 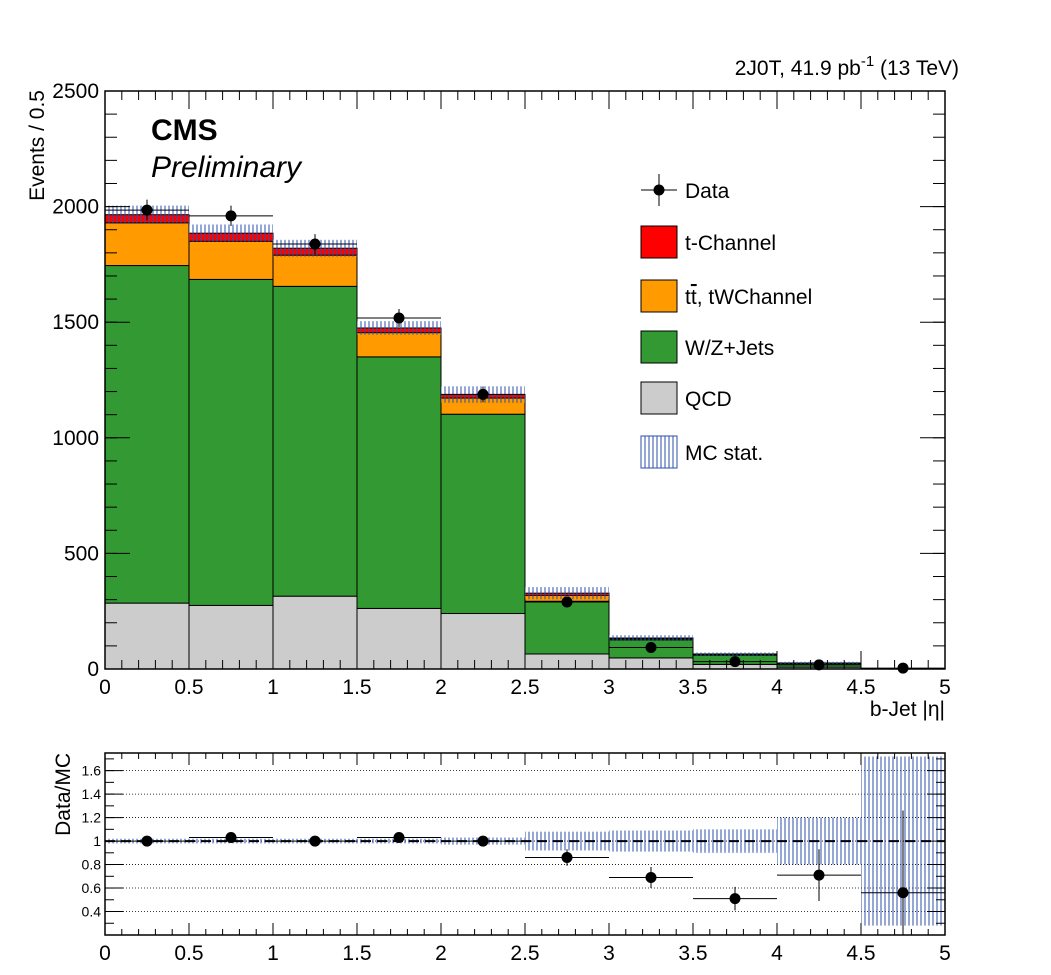 What do you see at coordinates (188, 687) in the screenshot?
I see `x-tick-label: 0.5` at bounding box center [188, 687].